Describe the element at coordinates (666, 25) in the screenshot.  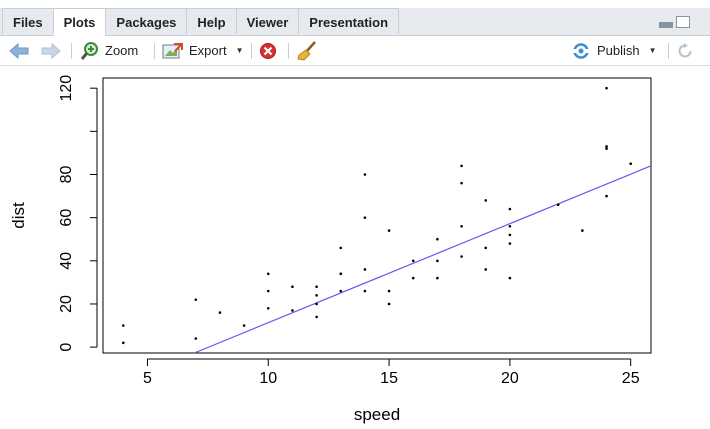
I see `minimize-pane-icon` at that location.